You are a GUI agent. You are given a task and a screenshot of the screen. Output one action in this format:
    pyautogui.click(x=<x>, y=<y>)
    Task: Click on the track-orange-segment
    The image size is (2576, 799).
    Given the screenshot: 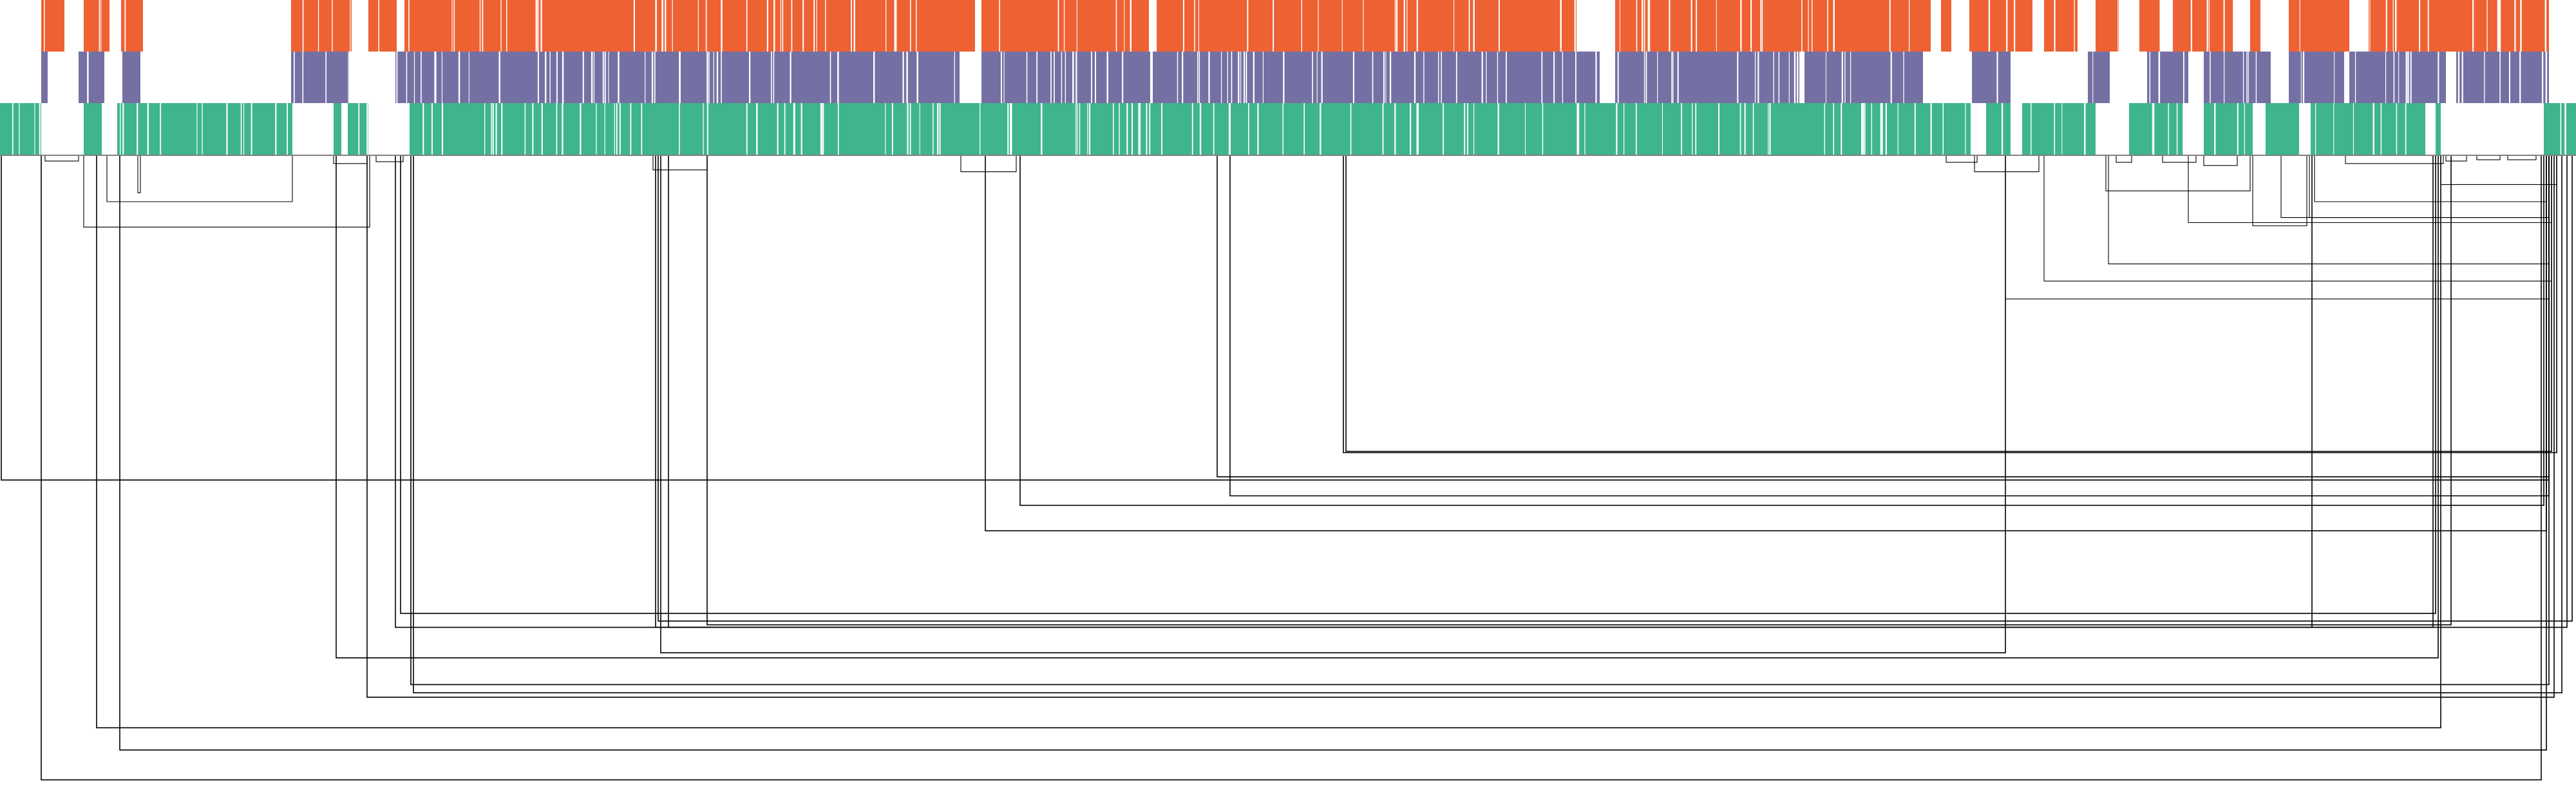 What is the action you would take?
    pyautogui.click(x=2061, y=26)
    